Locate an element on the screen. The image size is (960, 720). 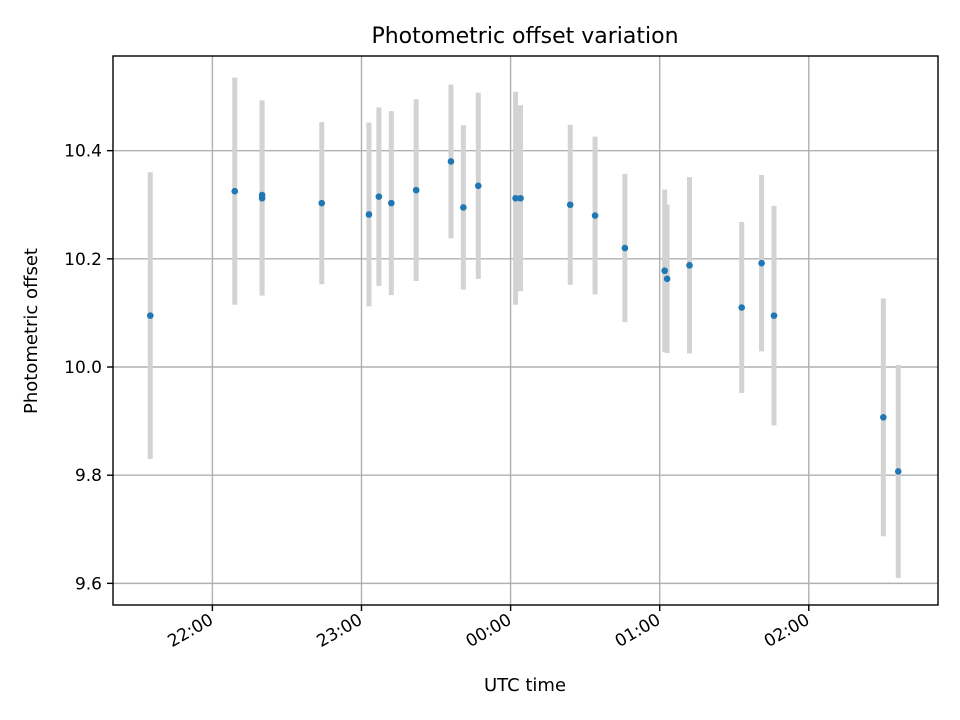
y-tick-label: 9.8 is located at coordinates (88, 476).